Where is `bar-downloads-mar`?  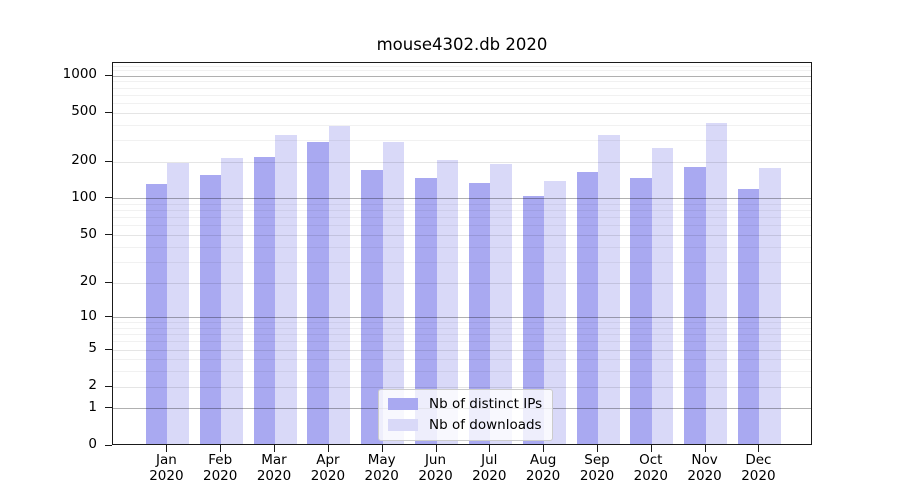
bar-downloads-mar is located at coordinates (286, 289).